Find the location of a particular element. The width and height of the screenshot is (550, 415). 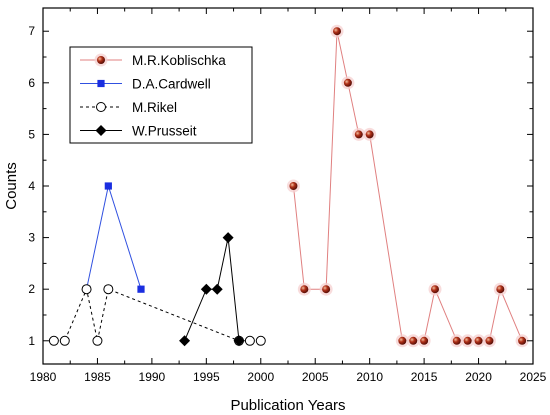

x-tick-label: 1985 is located at coordinates (97, 377).